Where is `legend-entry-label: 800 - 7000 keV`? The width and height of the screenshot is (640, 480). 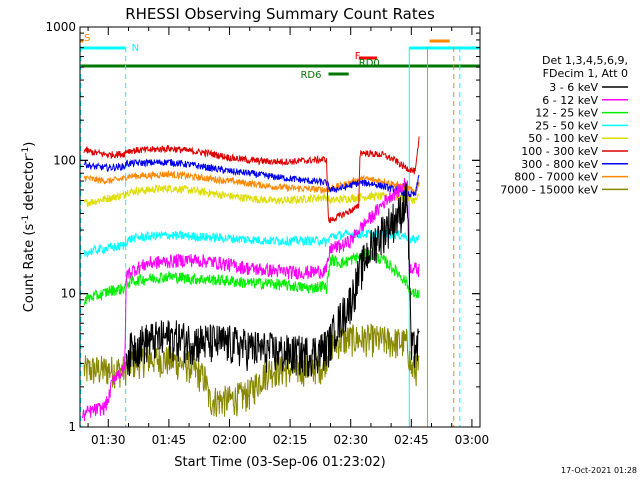
legend-entry-label: 800 - 7000 keV is located at coordinates (556, 177).